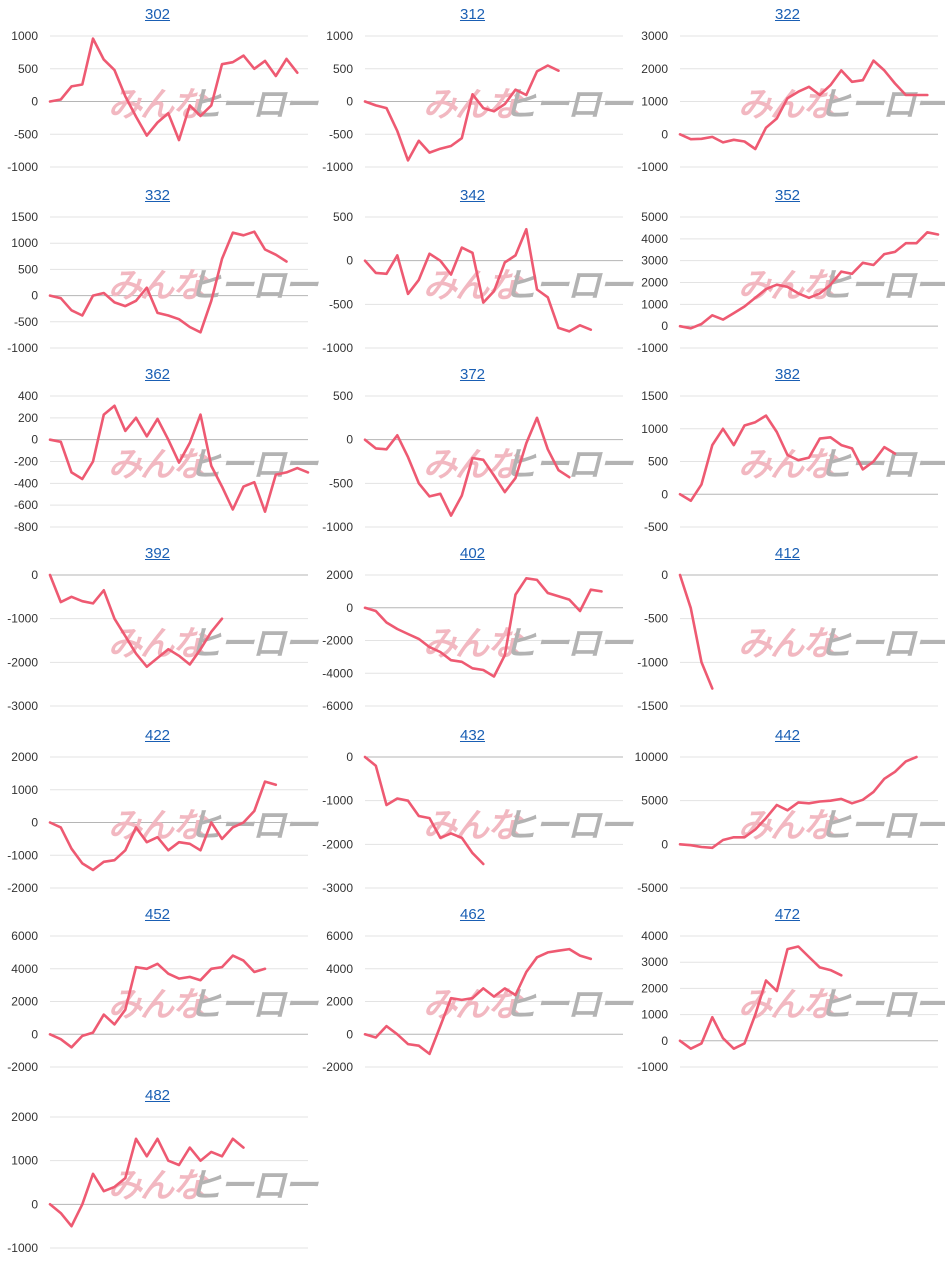 Image resolution: width=945 pixels, height=1261 pixels. Describe the element at coordinates (787, 914) in the screenshot. I see `chart-title-link: 472` at that location.